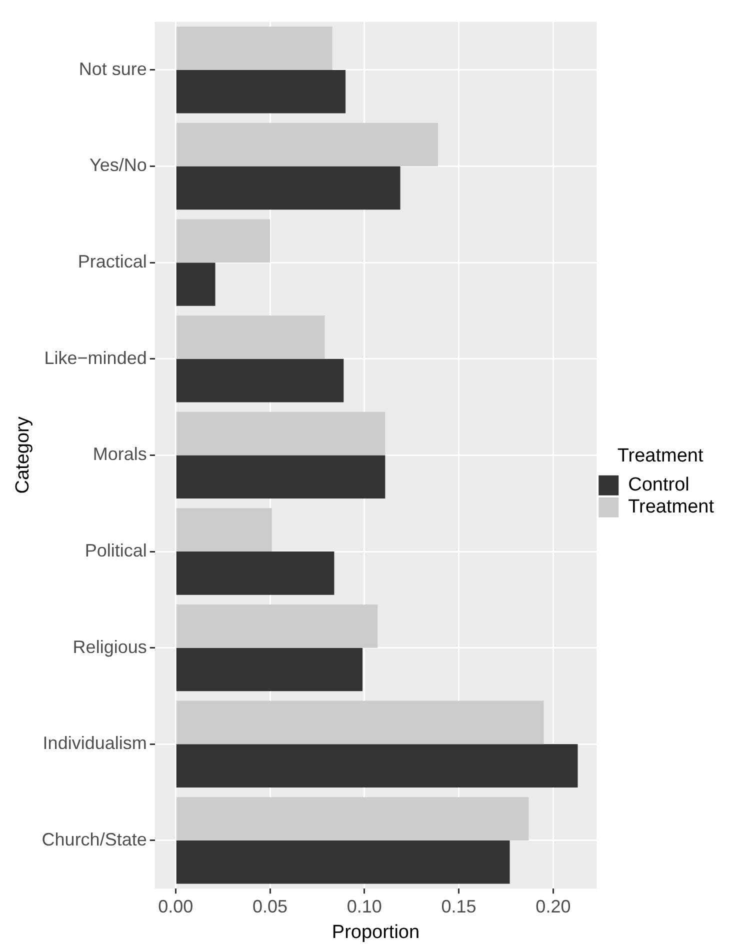  I want to click on x-tick-label: 0.00, so click(176, 906).